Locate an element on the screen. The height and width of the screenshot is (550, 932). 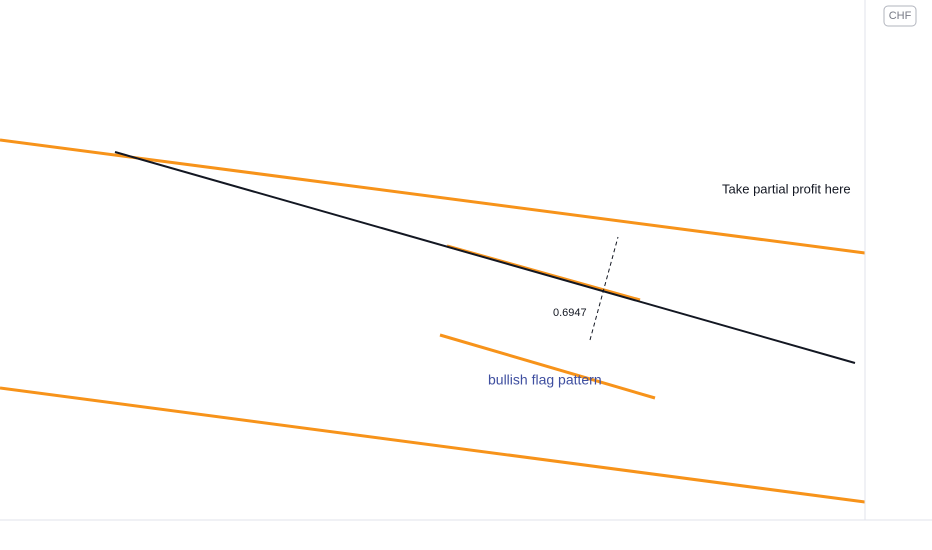
currency-badge is located at coordinates (900, 16).